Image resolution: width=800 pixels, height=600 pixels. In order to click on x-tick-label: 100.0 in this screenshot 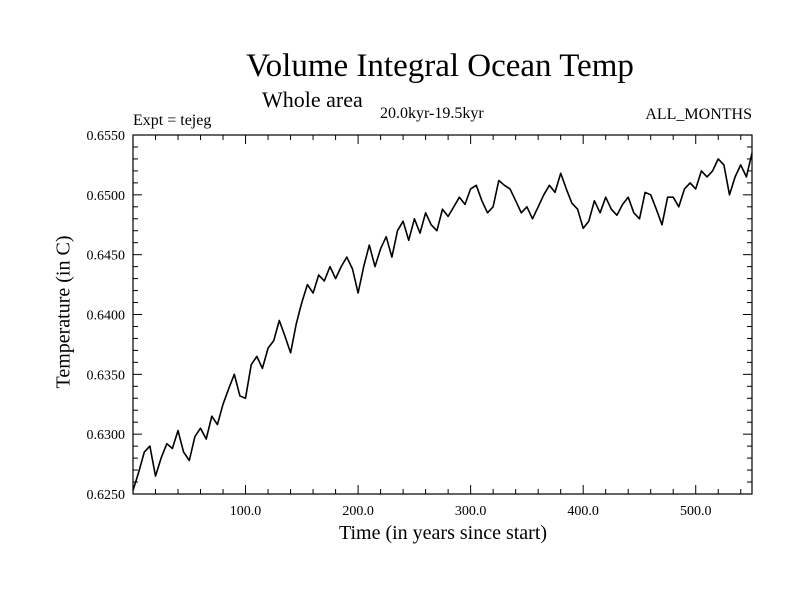, I will do `click(246, 511)`.